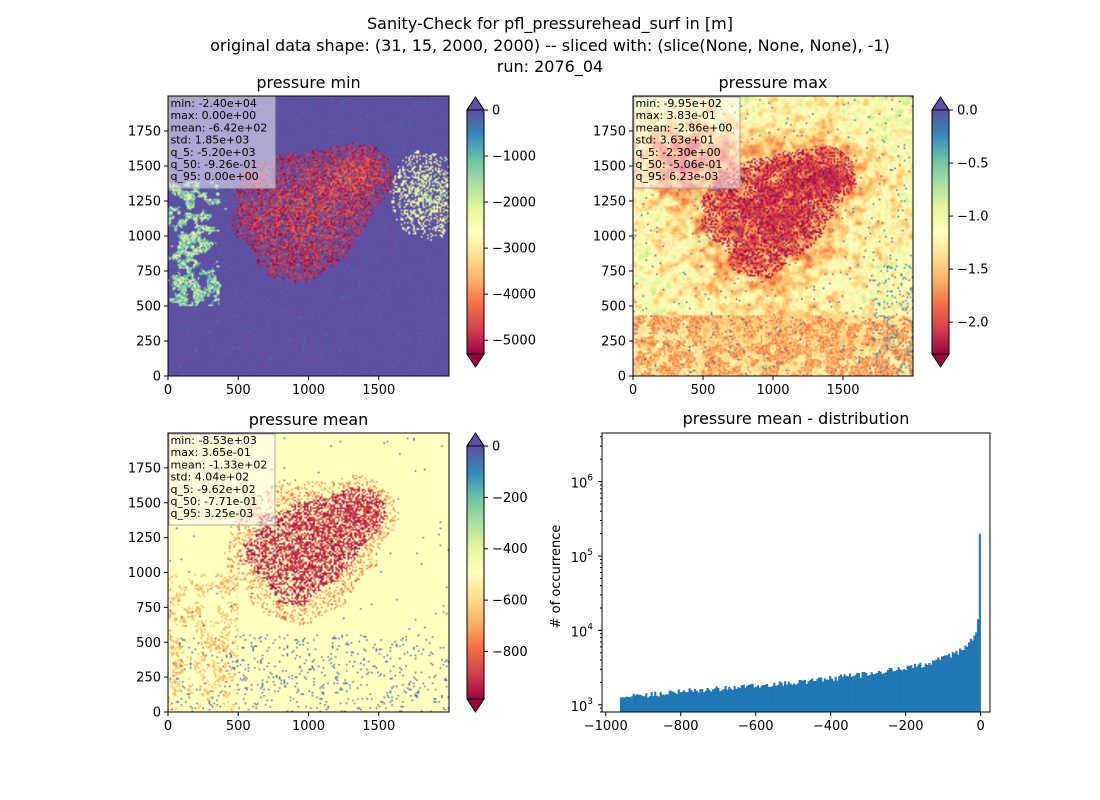  What do you see at coordinates (308, 390) in the screenshot?
I see `x-tick-label: 1000` at bounding box center [308, 390].